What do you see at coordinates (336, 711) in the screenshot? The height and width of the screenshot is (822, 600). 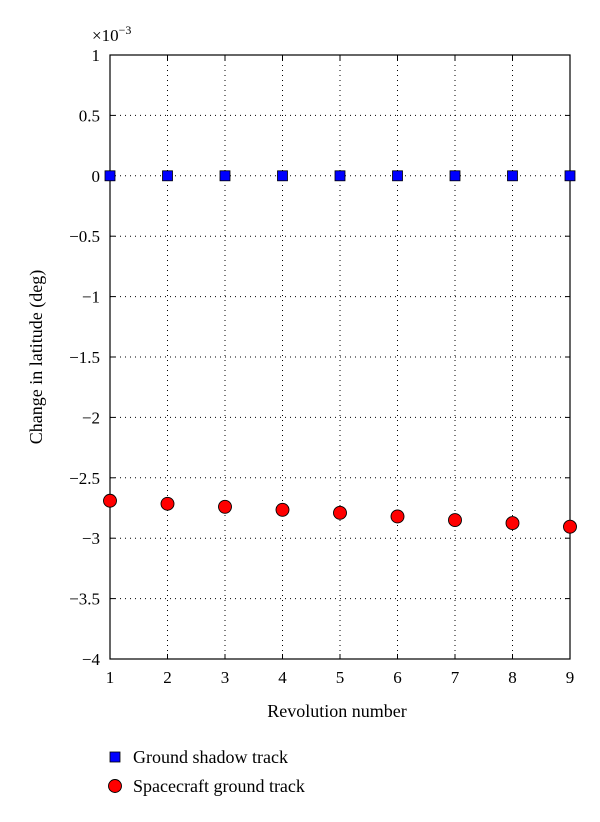 I see `x-axis-title: Revolution number` at bounding box center [336, 711].